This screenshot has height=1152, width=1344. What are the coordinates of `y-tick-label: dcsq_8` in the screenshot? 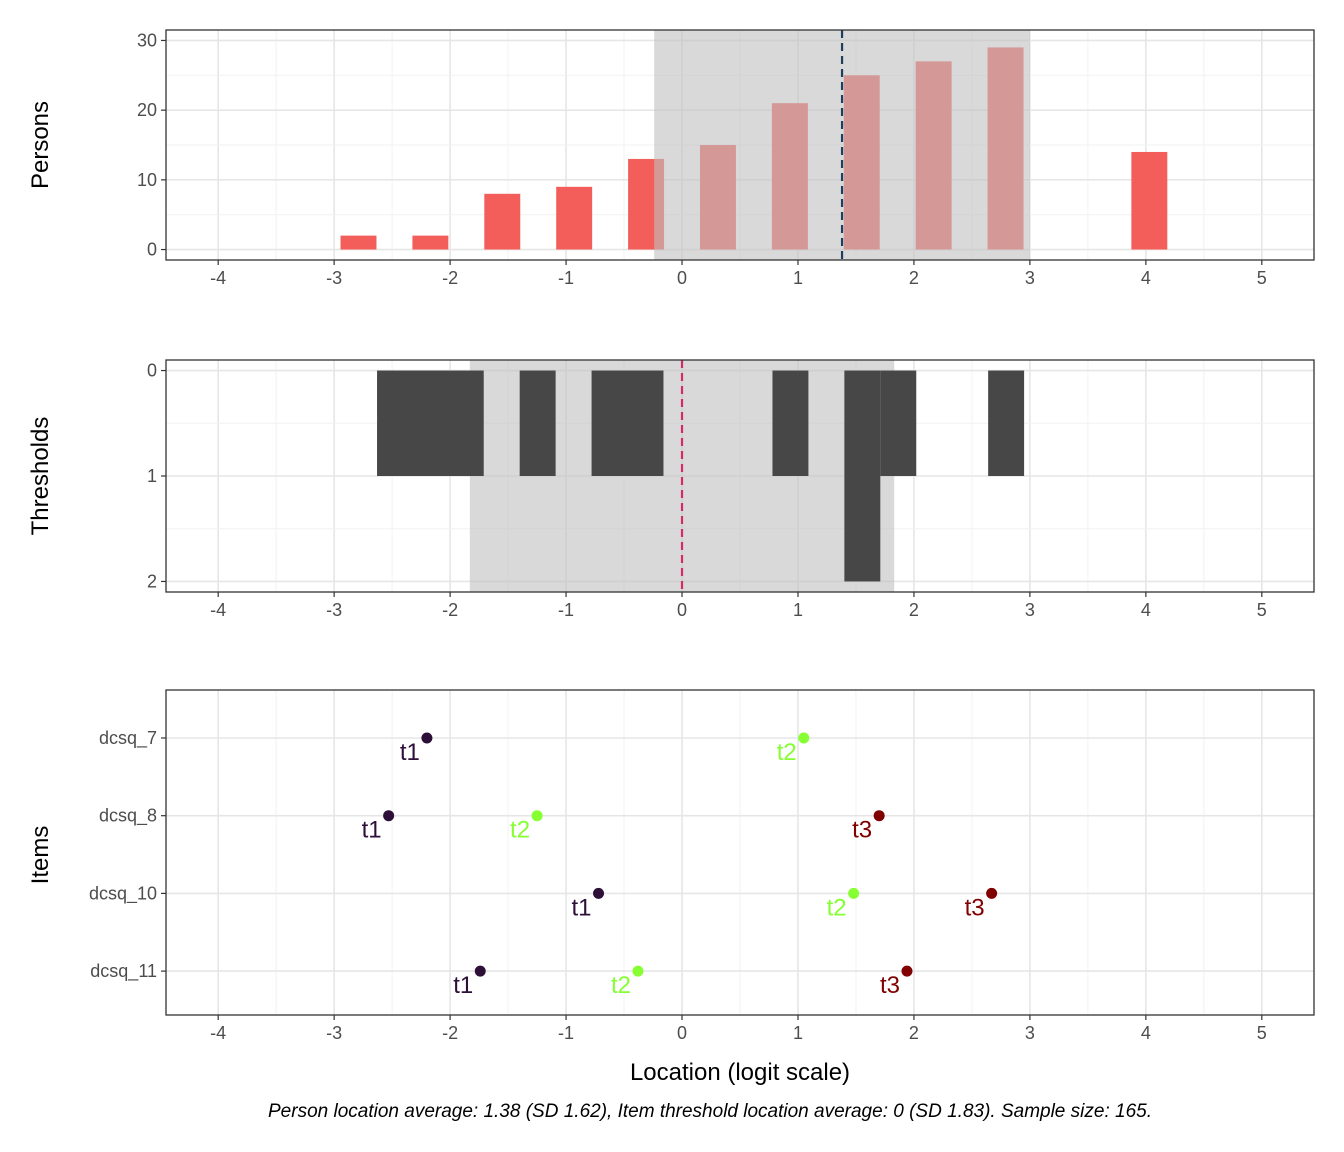 It's located at (128, 816).